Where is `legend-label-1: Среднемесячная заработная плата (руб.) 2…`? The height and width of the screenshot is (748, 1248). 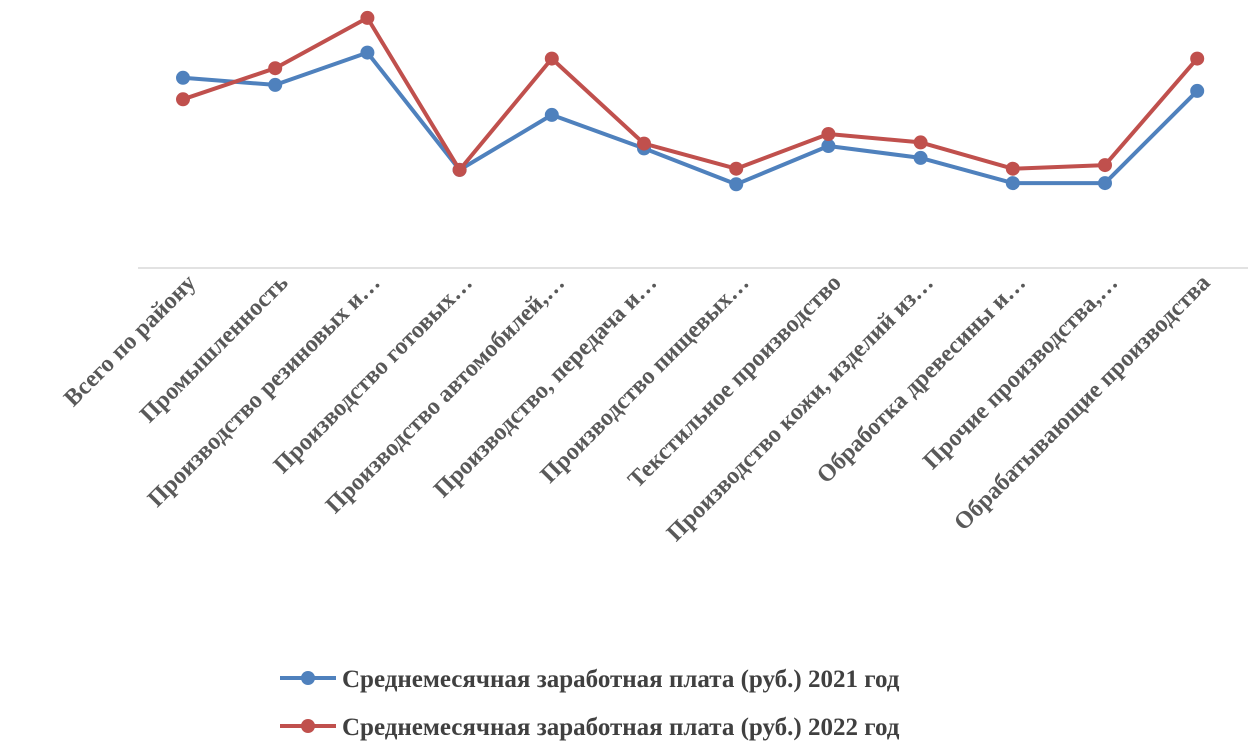
legend-label-1: Среднемесячная заработная плата (руб.) 2… is located at coordinates (621, 679).